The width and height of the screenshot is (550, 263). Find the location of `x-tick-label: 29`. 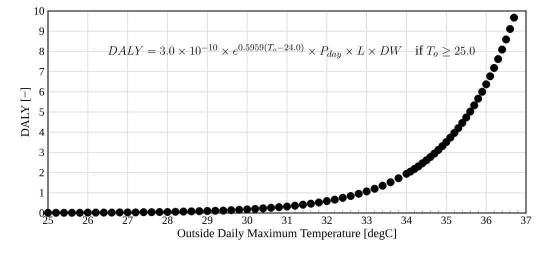

x-tick-label: 29 is located at coordinates (207, 220).